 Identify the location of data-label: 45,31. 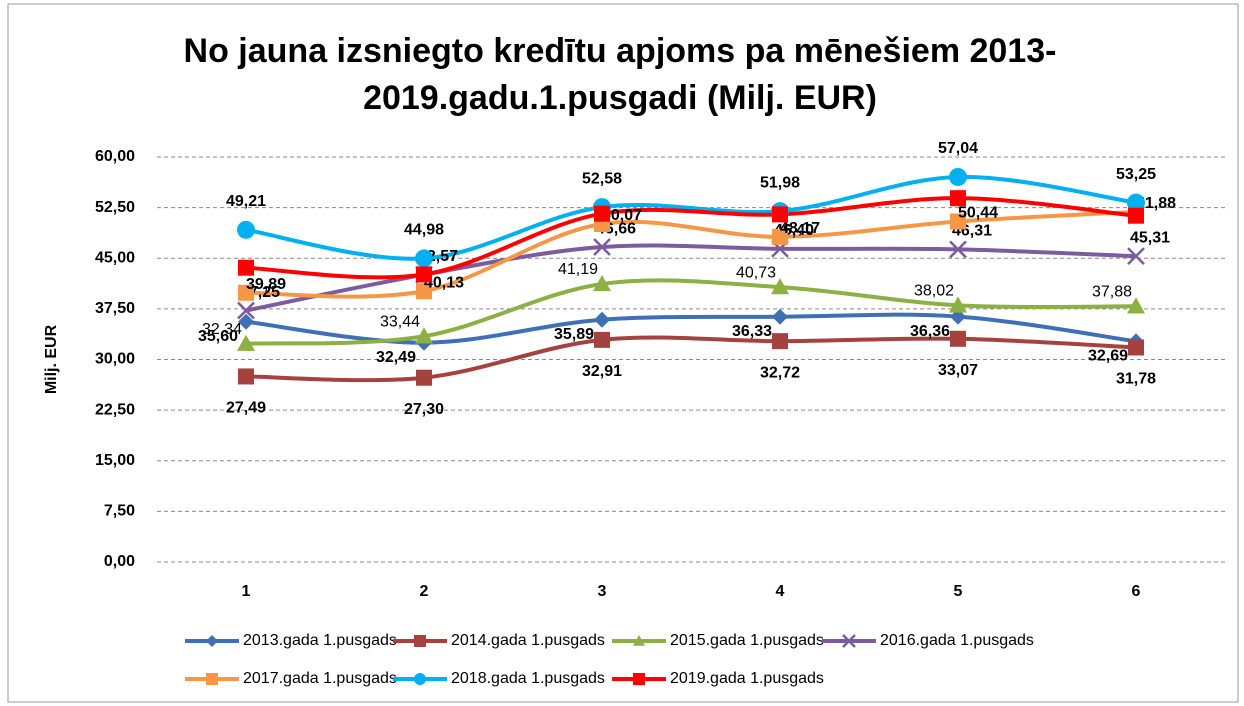
(1150, 237).